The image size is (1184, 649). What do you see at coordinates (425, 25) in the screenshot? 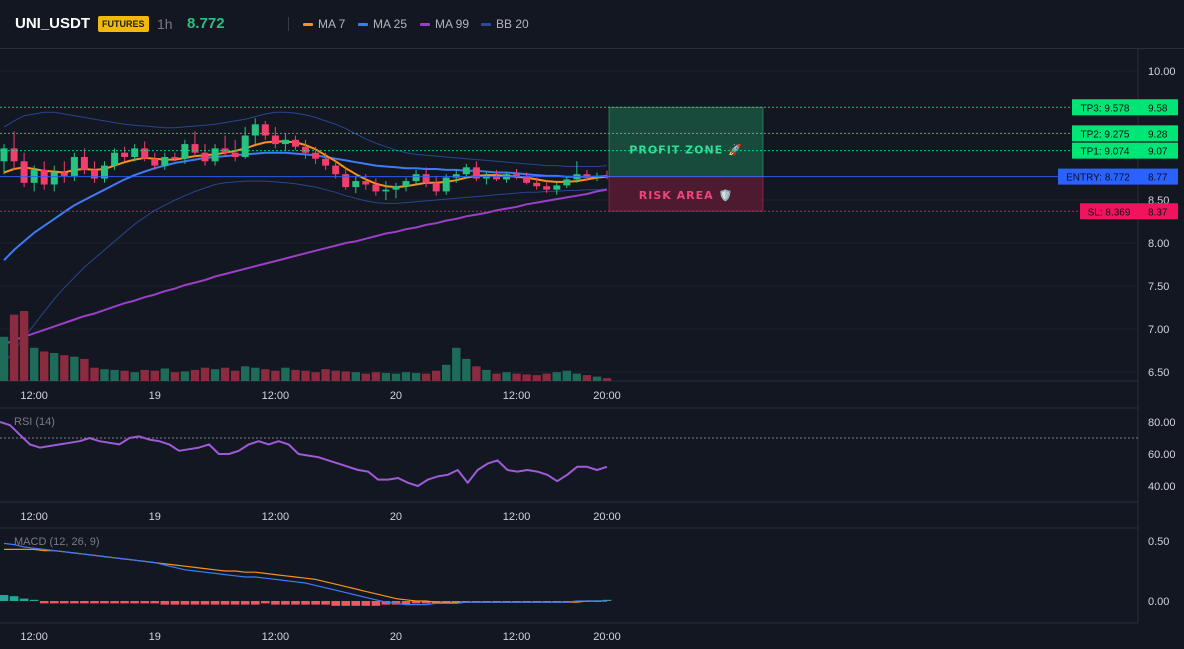
I see `ma99-swatch` at bounding box center [425, 25].